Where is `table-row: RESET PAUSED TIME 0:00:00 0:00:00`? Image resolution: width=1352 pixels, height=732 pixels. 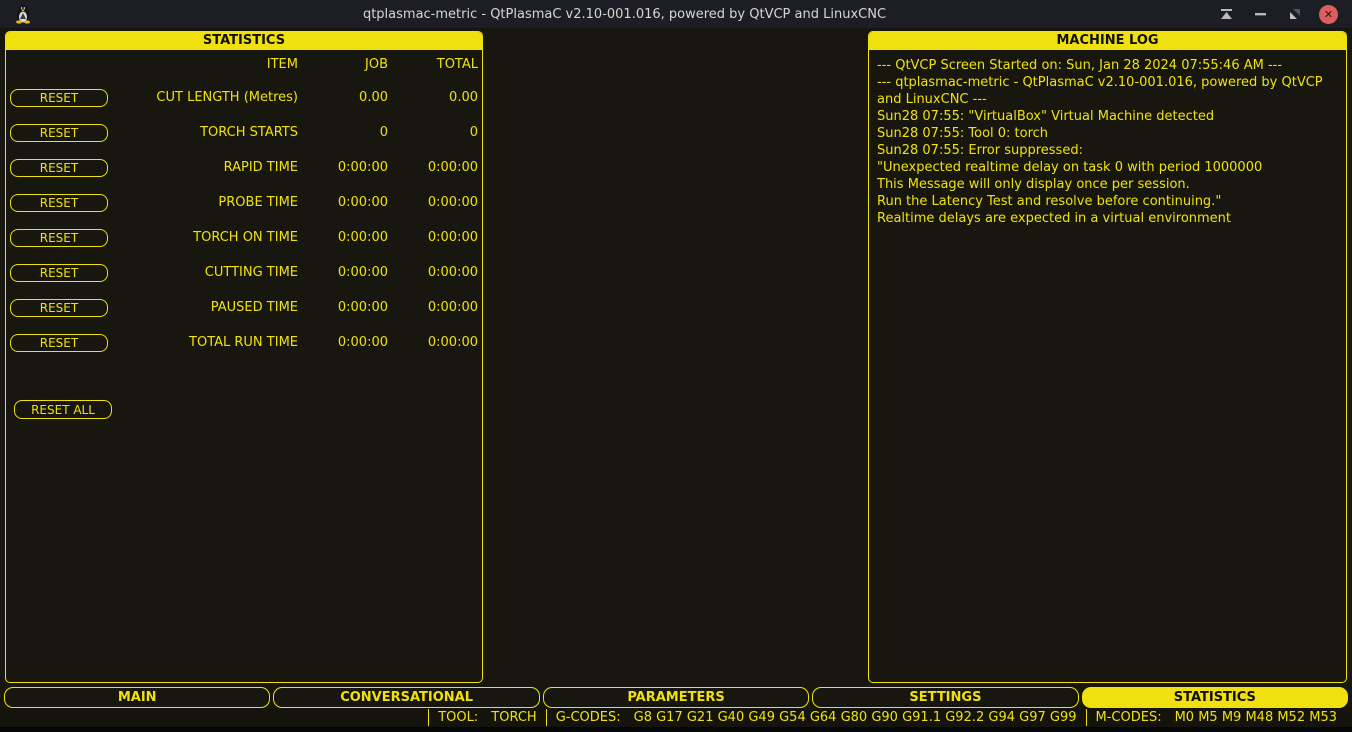
table-row: RESET PAUSED TIME 0:00:00 0:00:00 is located at coordinates (242, 307).